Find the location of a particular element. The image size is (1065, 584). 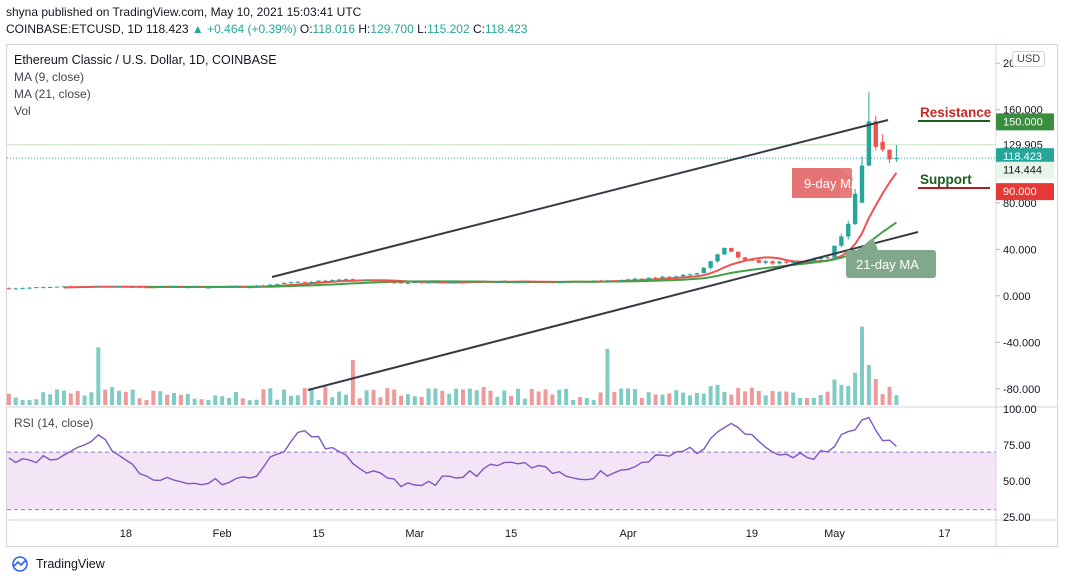

ma21-callout-text: 21-day MA is located at coordinates (887, 264).